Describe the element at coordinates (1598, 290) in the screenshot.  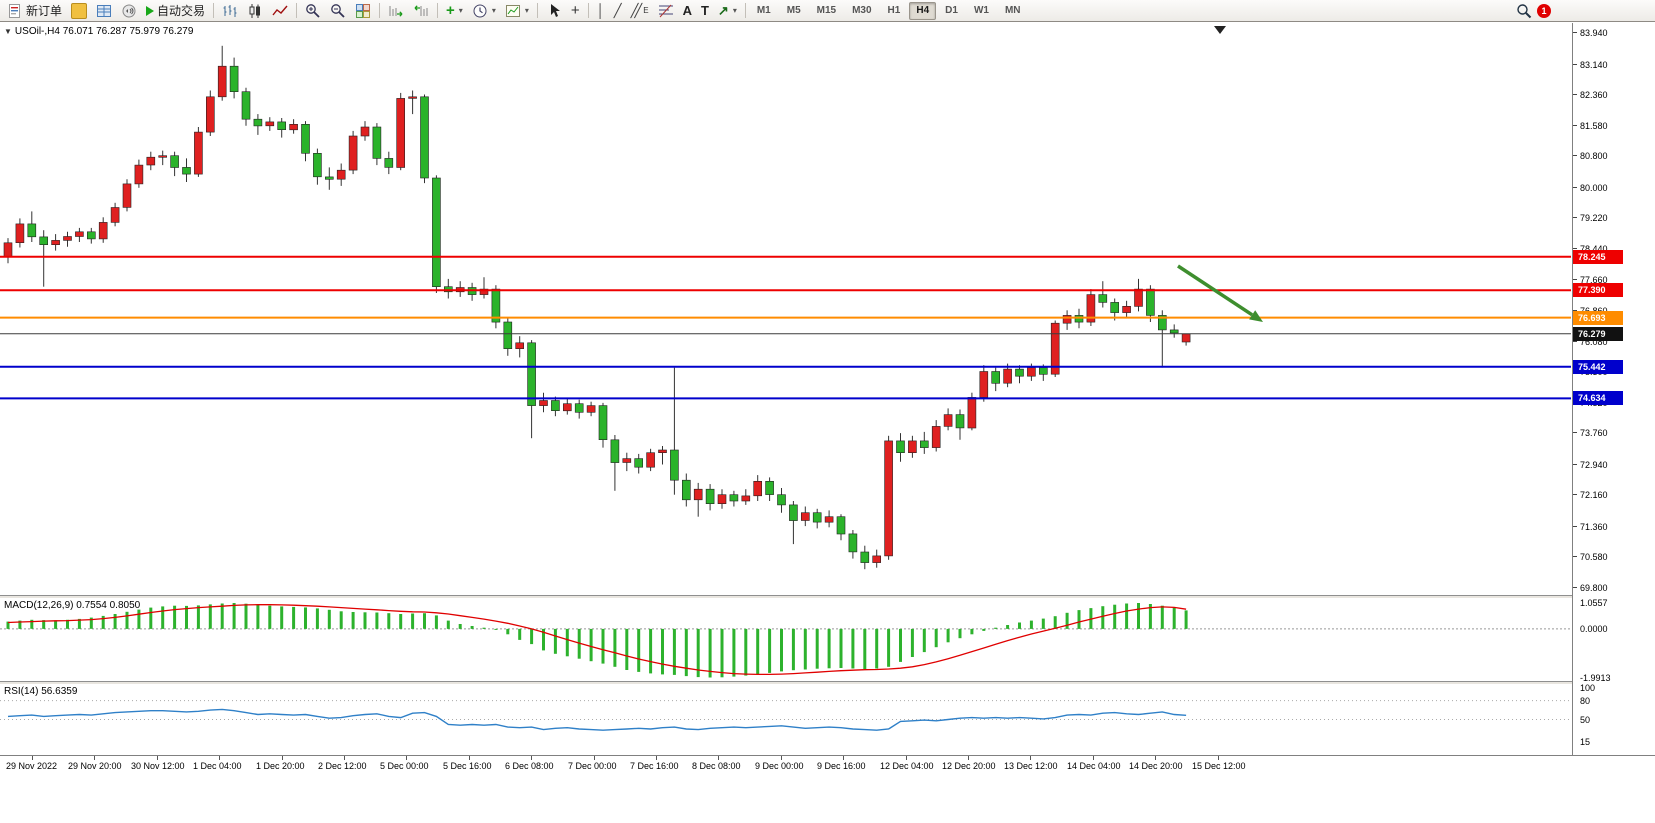
I see `price-level-badge: 77.390` at that location.